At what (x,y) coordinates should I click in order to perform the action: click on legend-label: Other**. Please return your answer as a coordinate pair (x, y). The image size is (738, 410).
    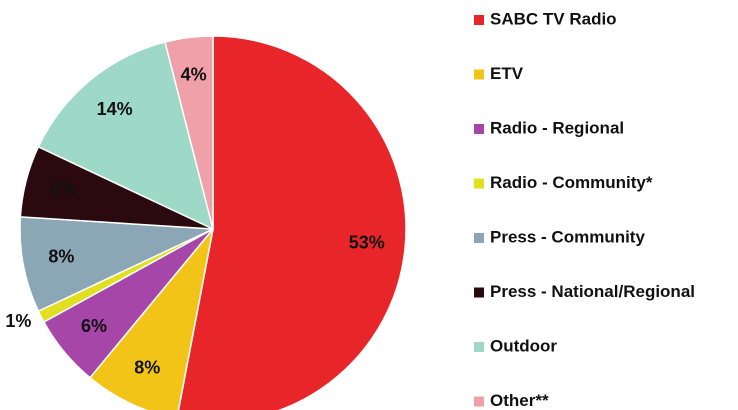
    Looking at the image, I should click on (519, 400).